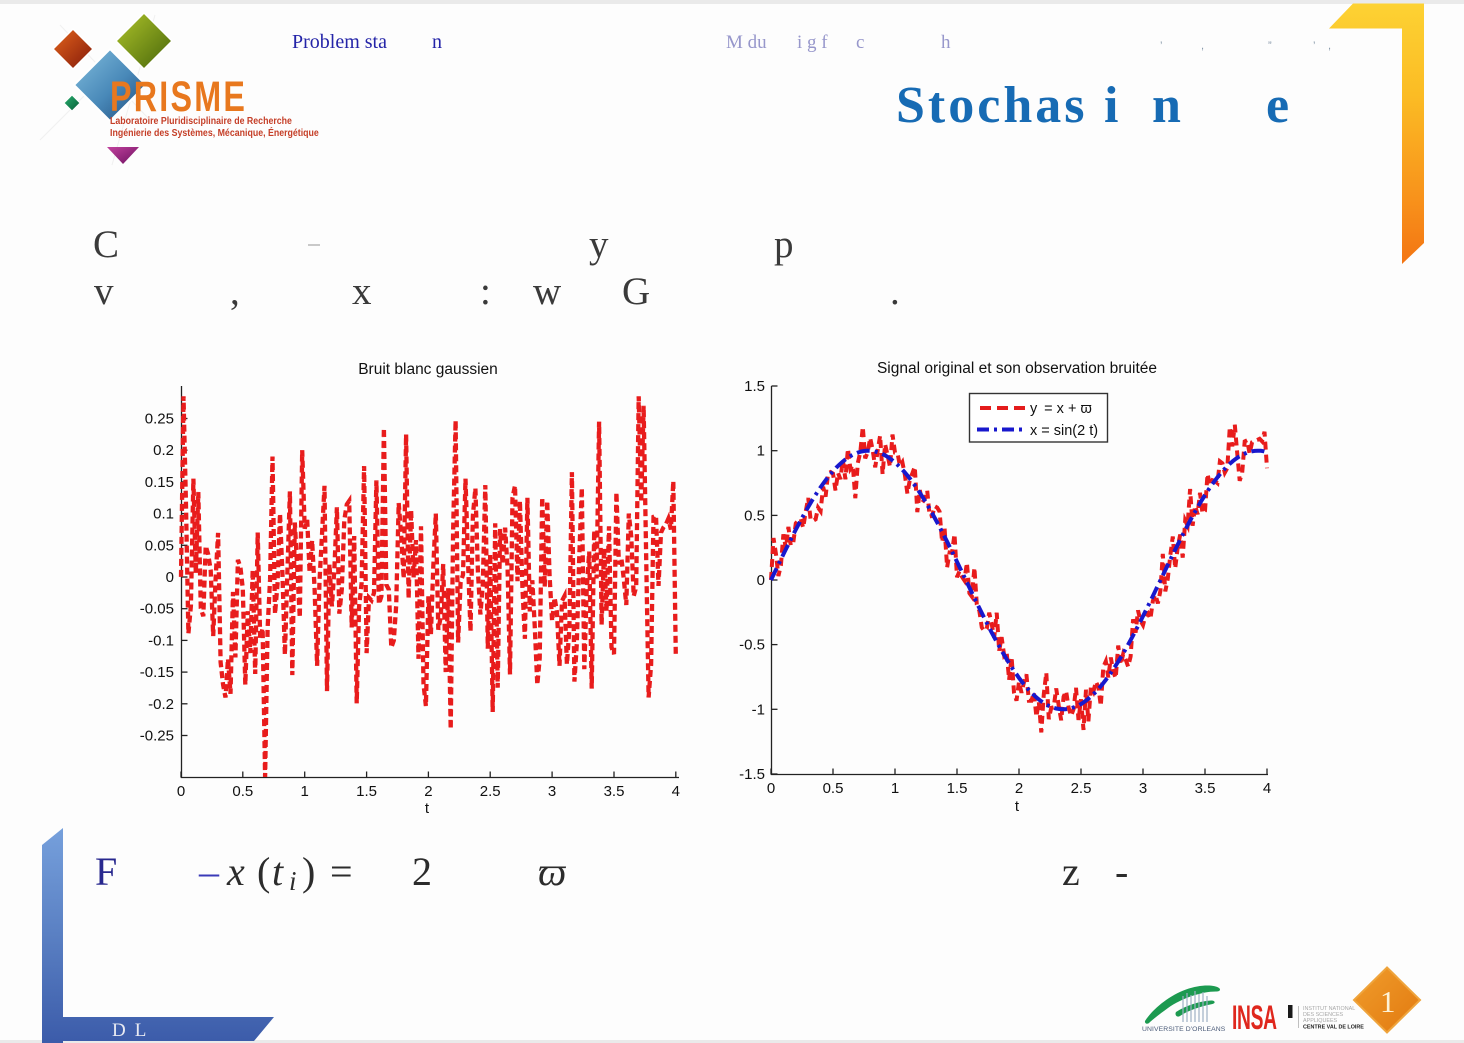 This screenshot has height=1043, width=1464. What do you see at coordinates (1323, 1015) in the screenshot?
I see `svg-text: DES SCIENCES` at bounding box center [1323, 1015].